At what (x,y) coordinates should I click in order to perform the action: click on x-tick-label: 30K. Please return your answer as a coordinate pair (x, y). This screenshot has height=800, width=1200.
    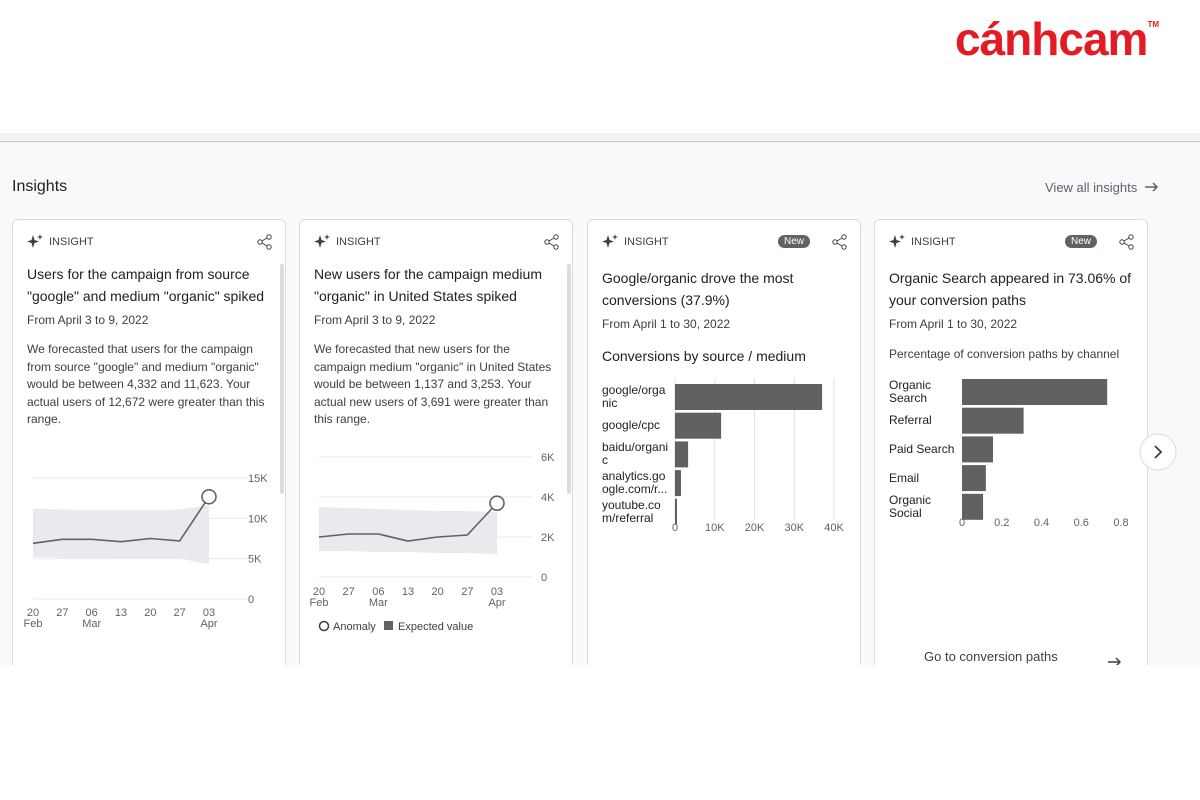
    Looking at the image, I should click on (794, 528).